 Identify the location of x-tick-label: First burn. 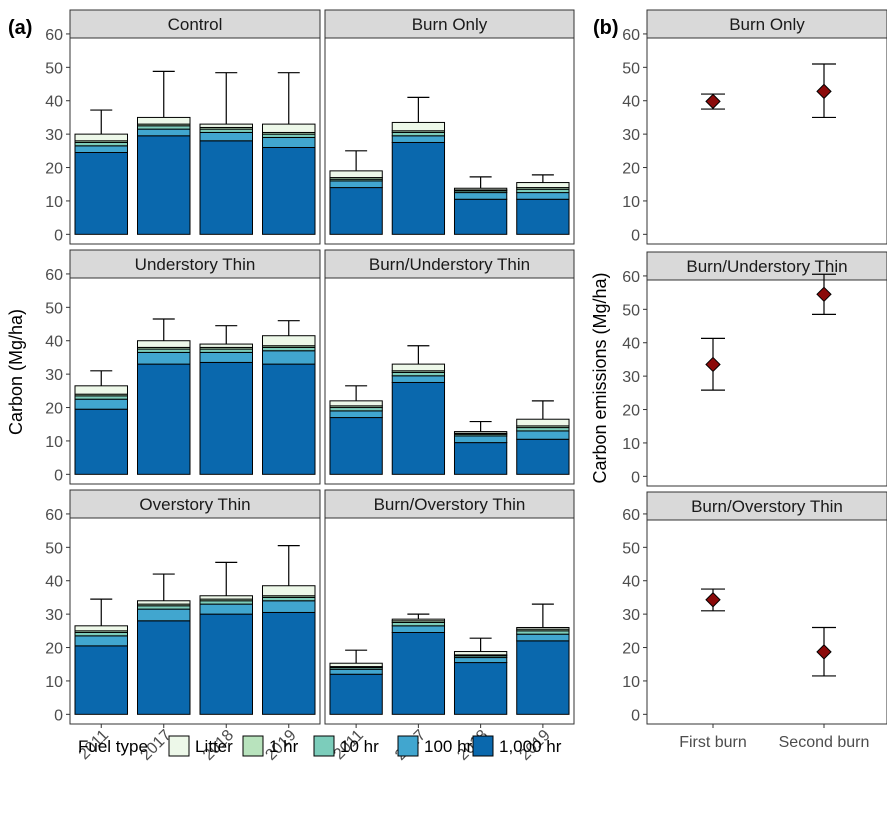
(713, 742).